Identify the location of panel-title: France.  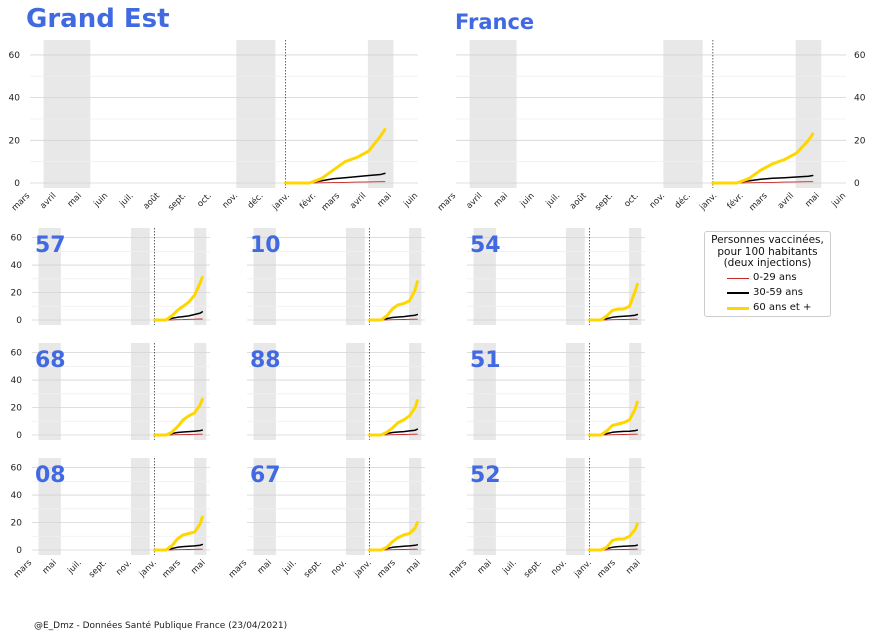
(494, 22).